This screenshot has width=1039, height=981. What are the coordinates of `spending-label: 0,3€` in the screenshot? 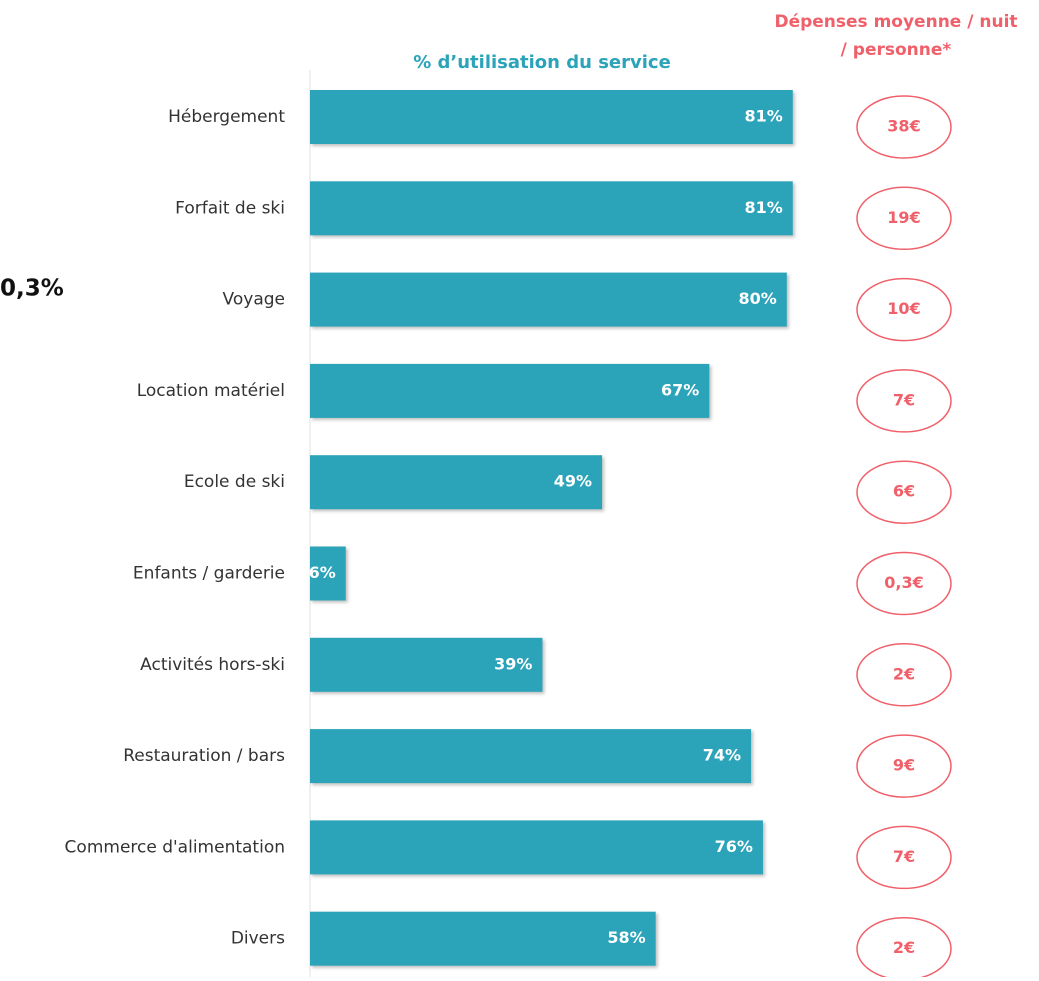 It's located at (903, 582).